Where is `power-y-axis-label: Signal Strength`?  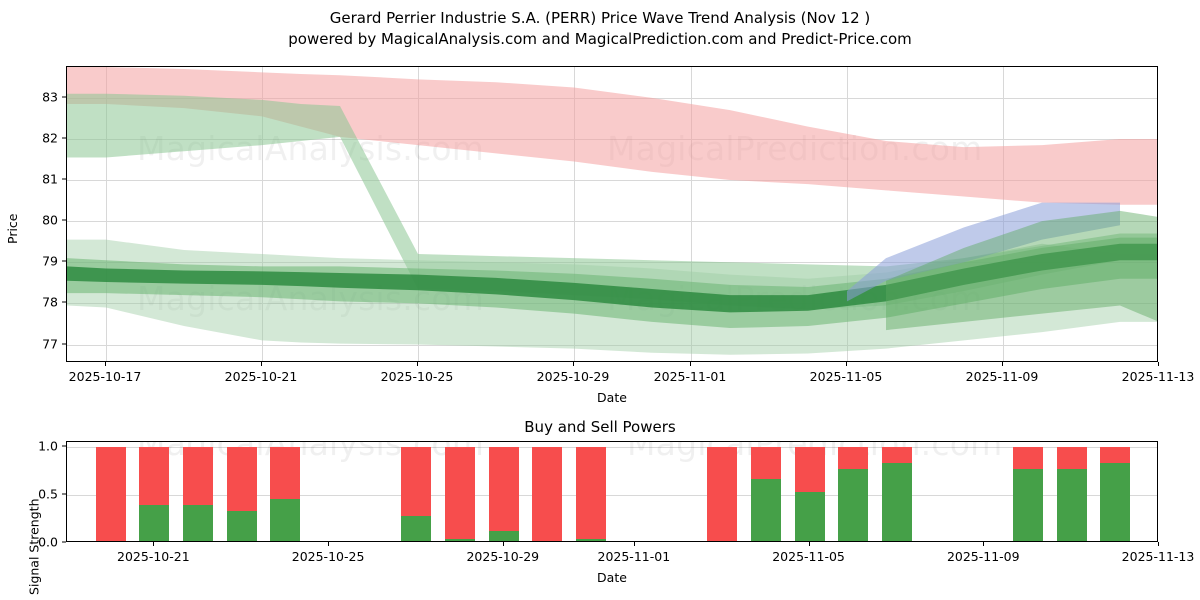
power-y-axis-label: Signal Strength is located at coordinates (34, 546).